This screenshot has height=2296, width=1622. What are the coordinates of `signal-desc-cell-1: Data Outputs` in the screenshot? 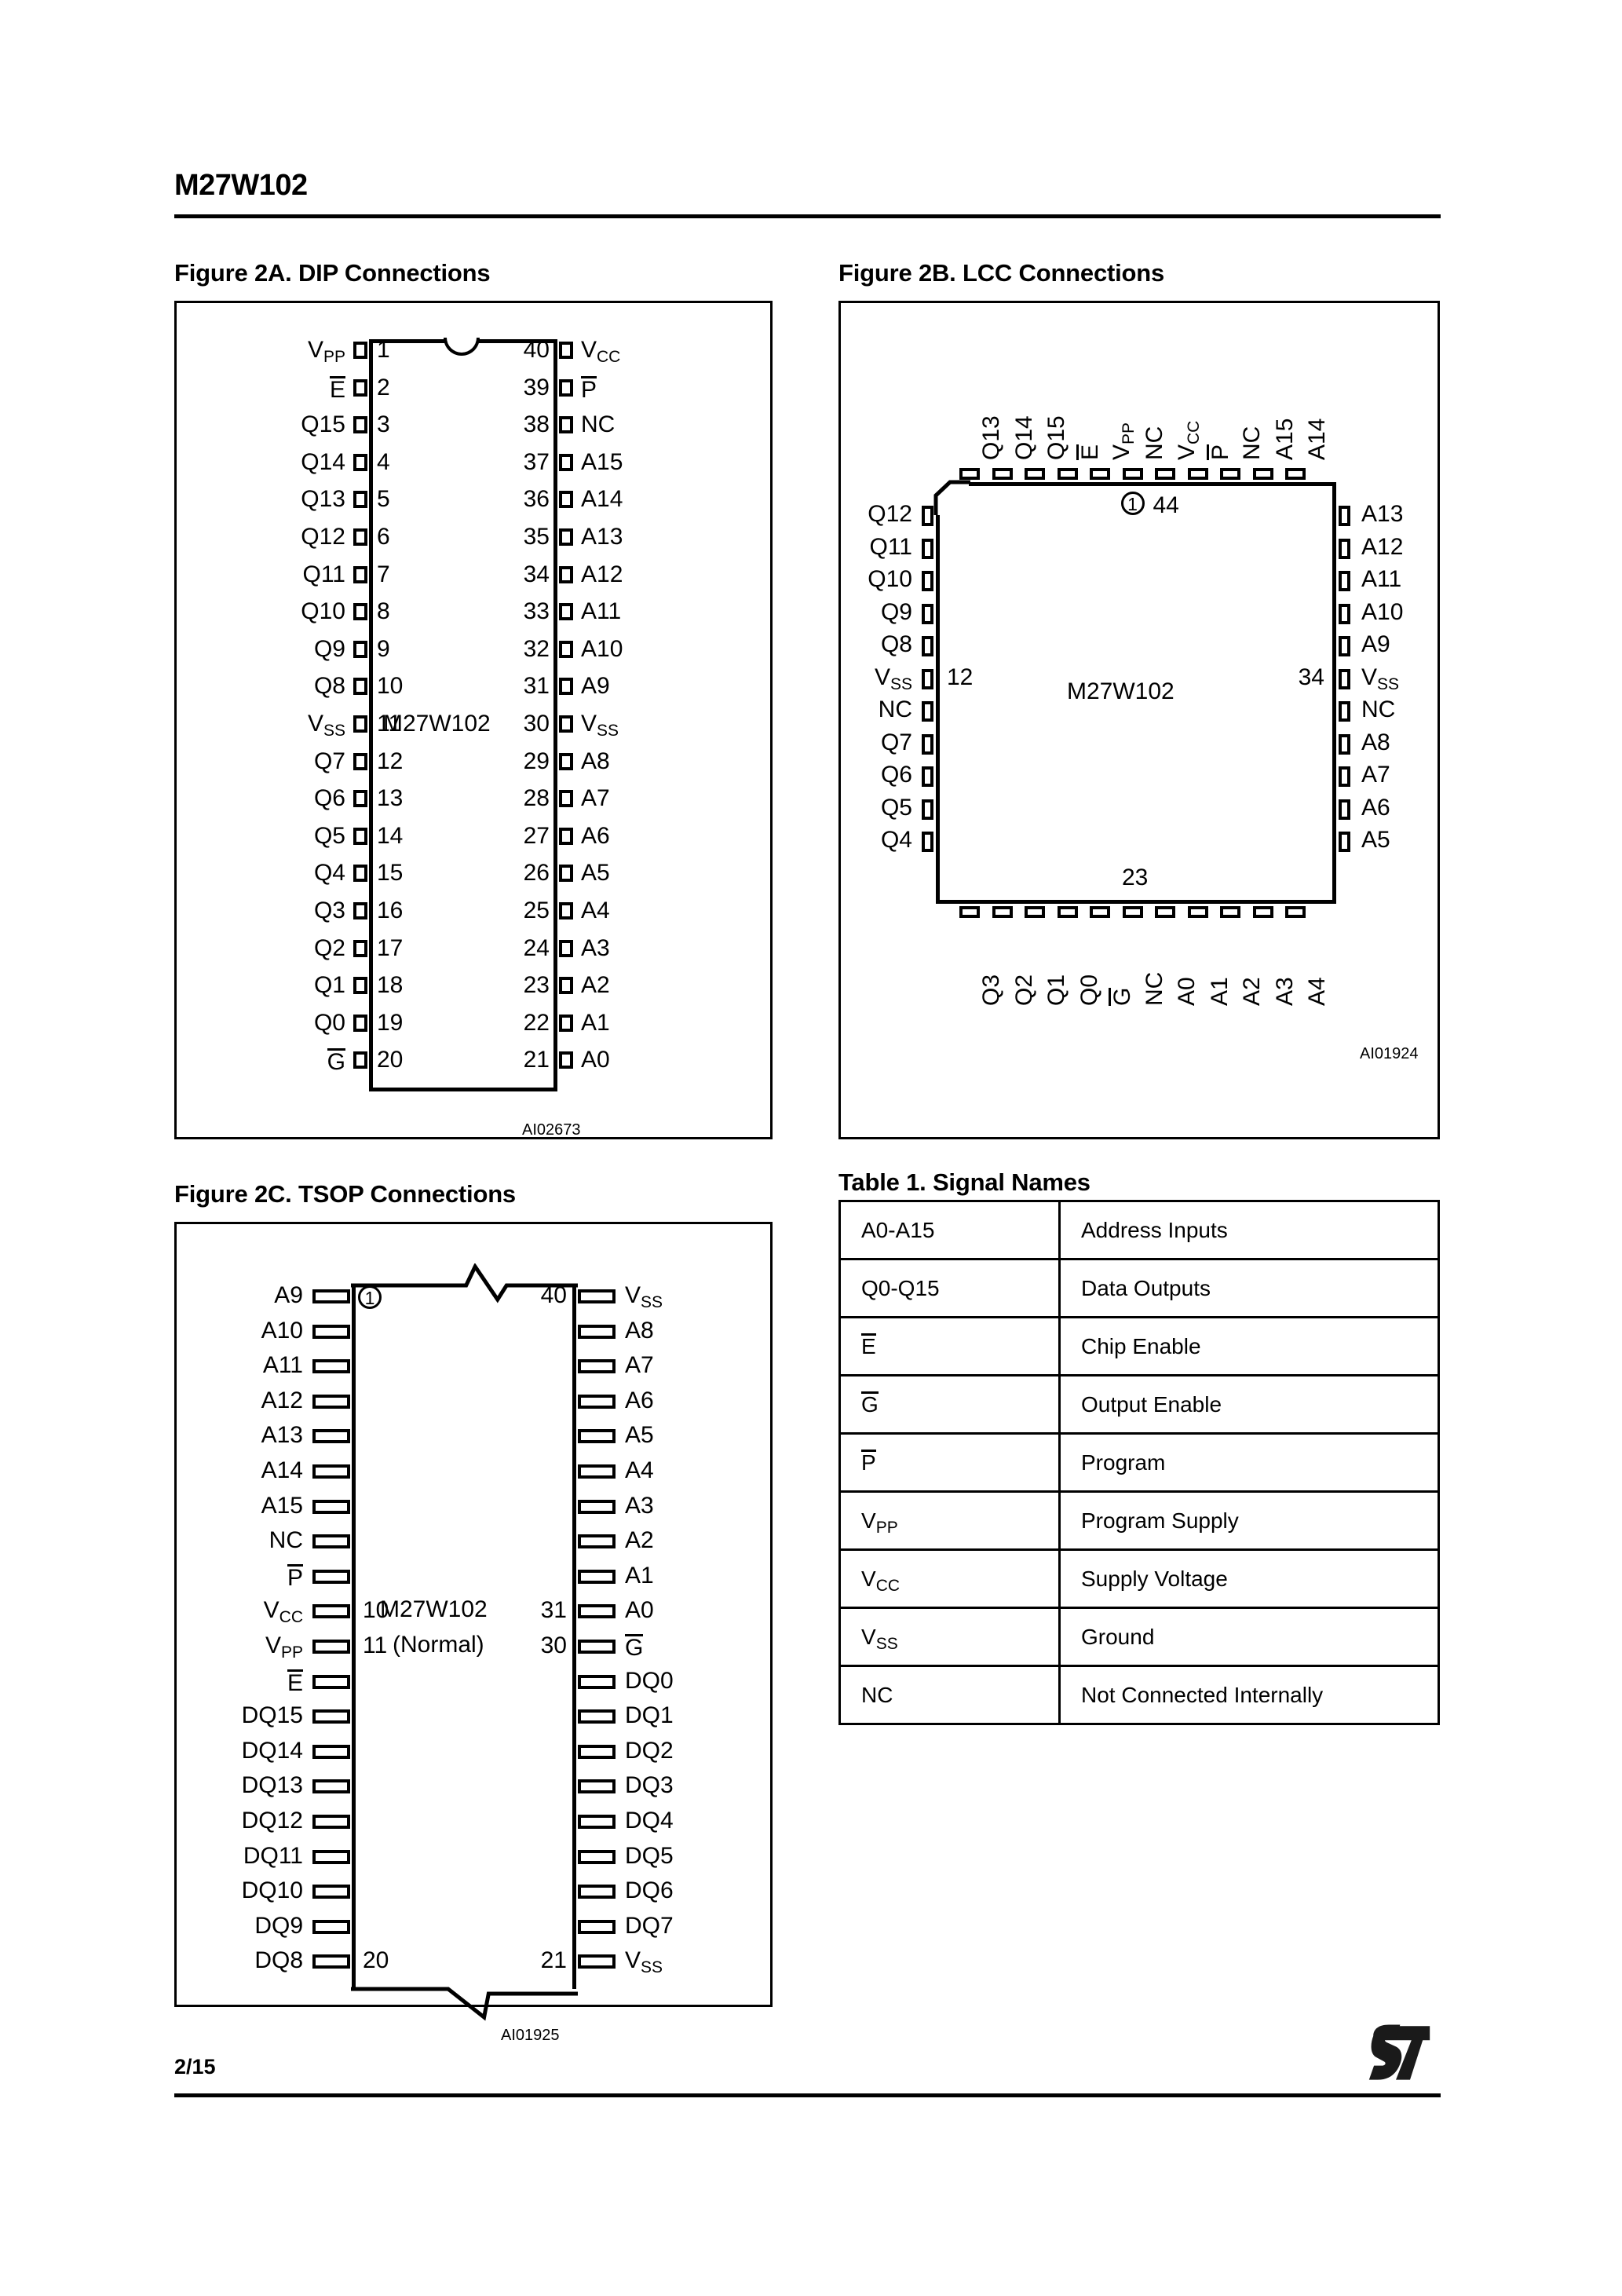 It's located at (1249, 1288).